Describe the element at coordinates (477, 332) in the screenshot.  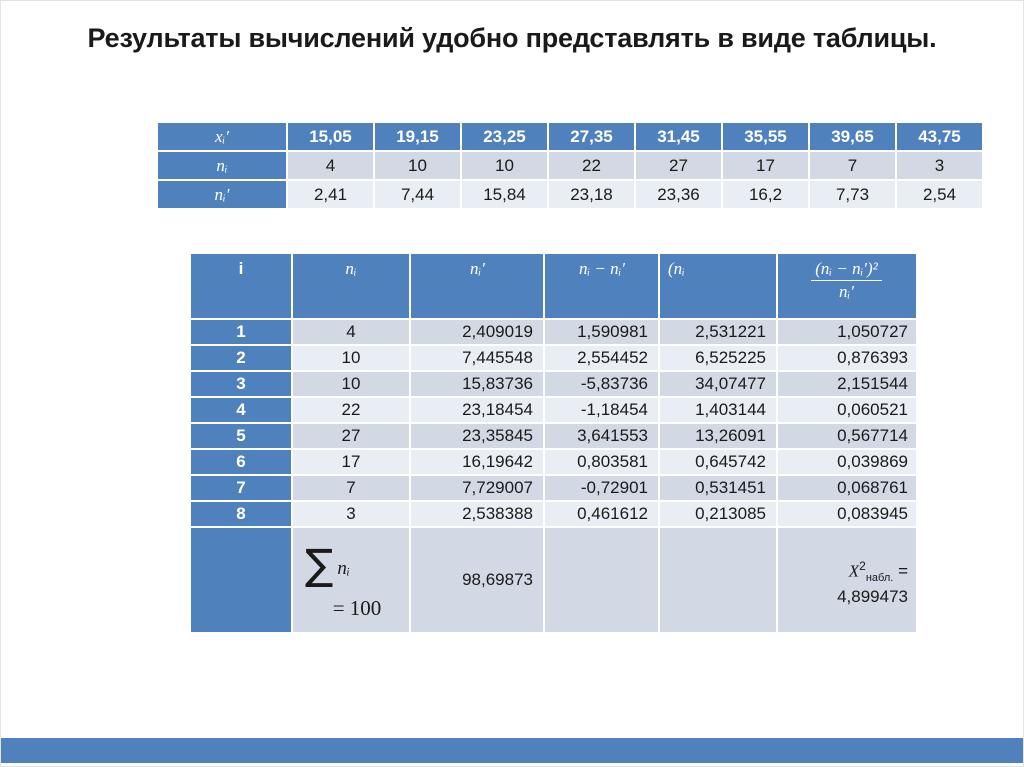
I see `table-cell: 2,409019` at that location.